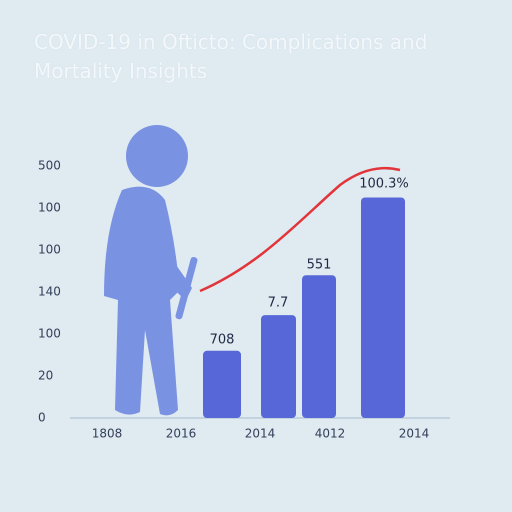 The width and height of the screenshot is (512, 512). I want to click on x-tick-label: 4012, so click(330, 434).